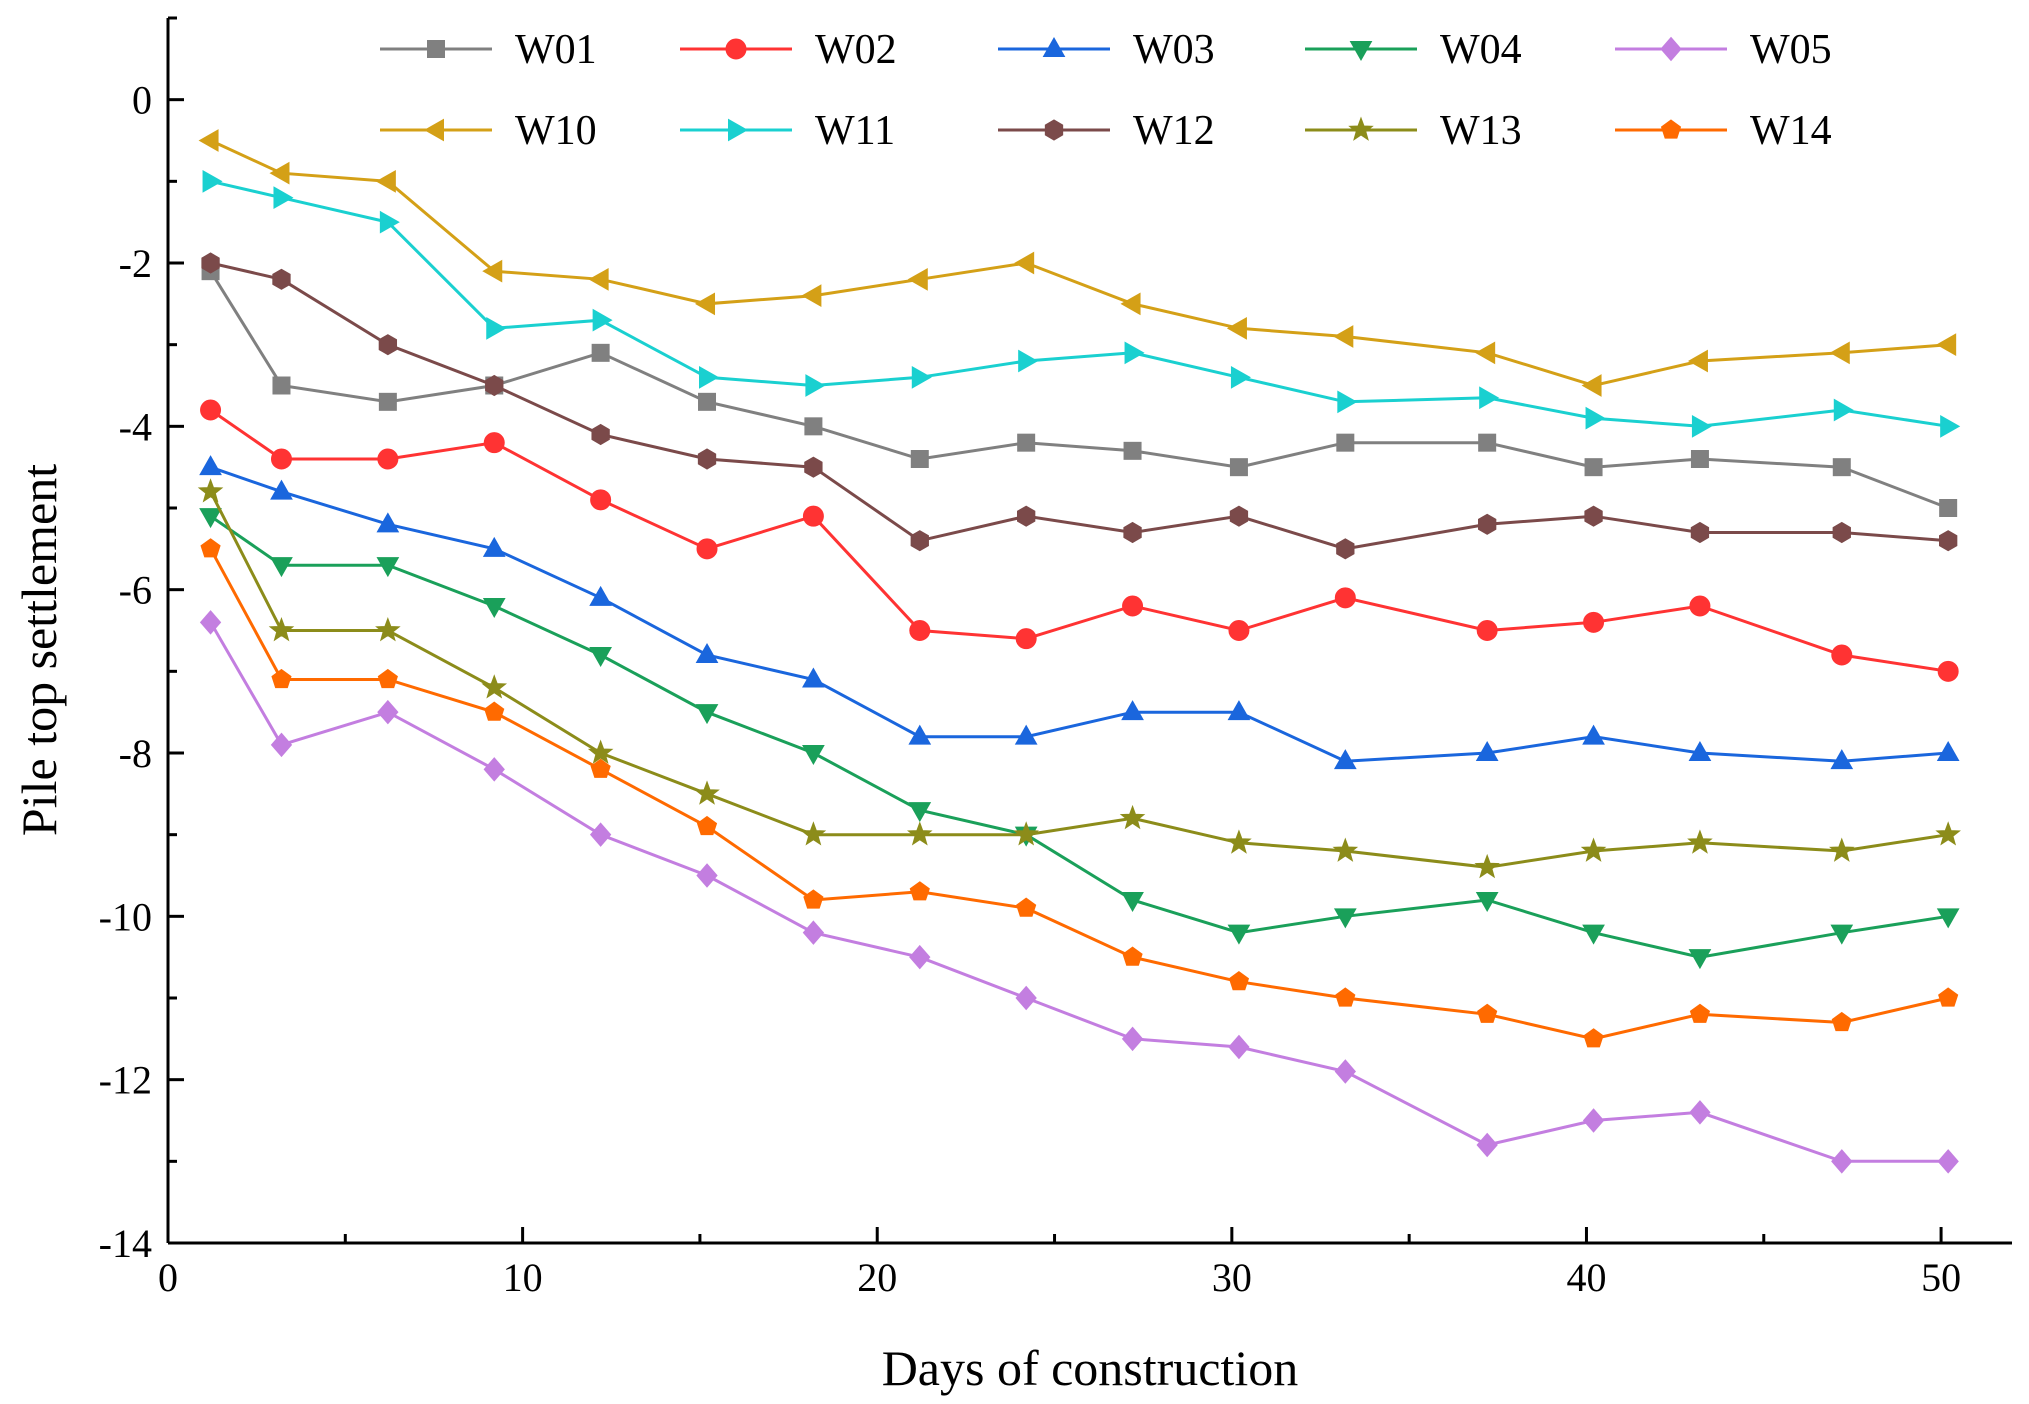  Describe the element at coordinates (556, 50) in the screenshot. I see `legend-label: W01` at that location.